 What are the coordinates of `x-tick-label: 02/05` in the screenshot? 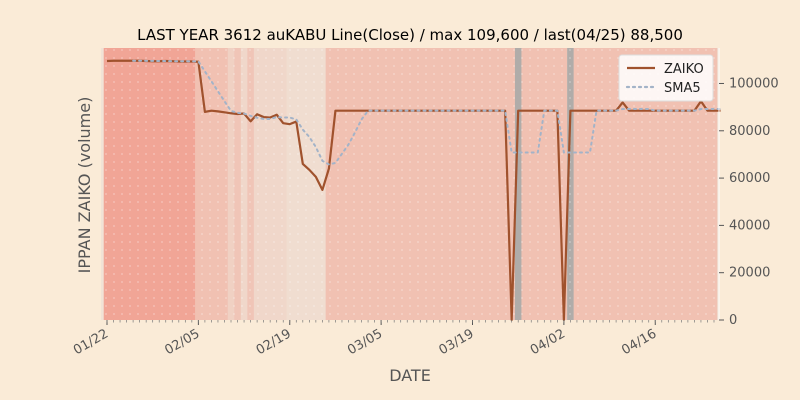 It's located at (182, 342).